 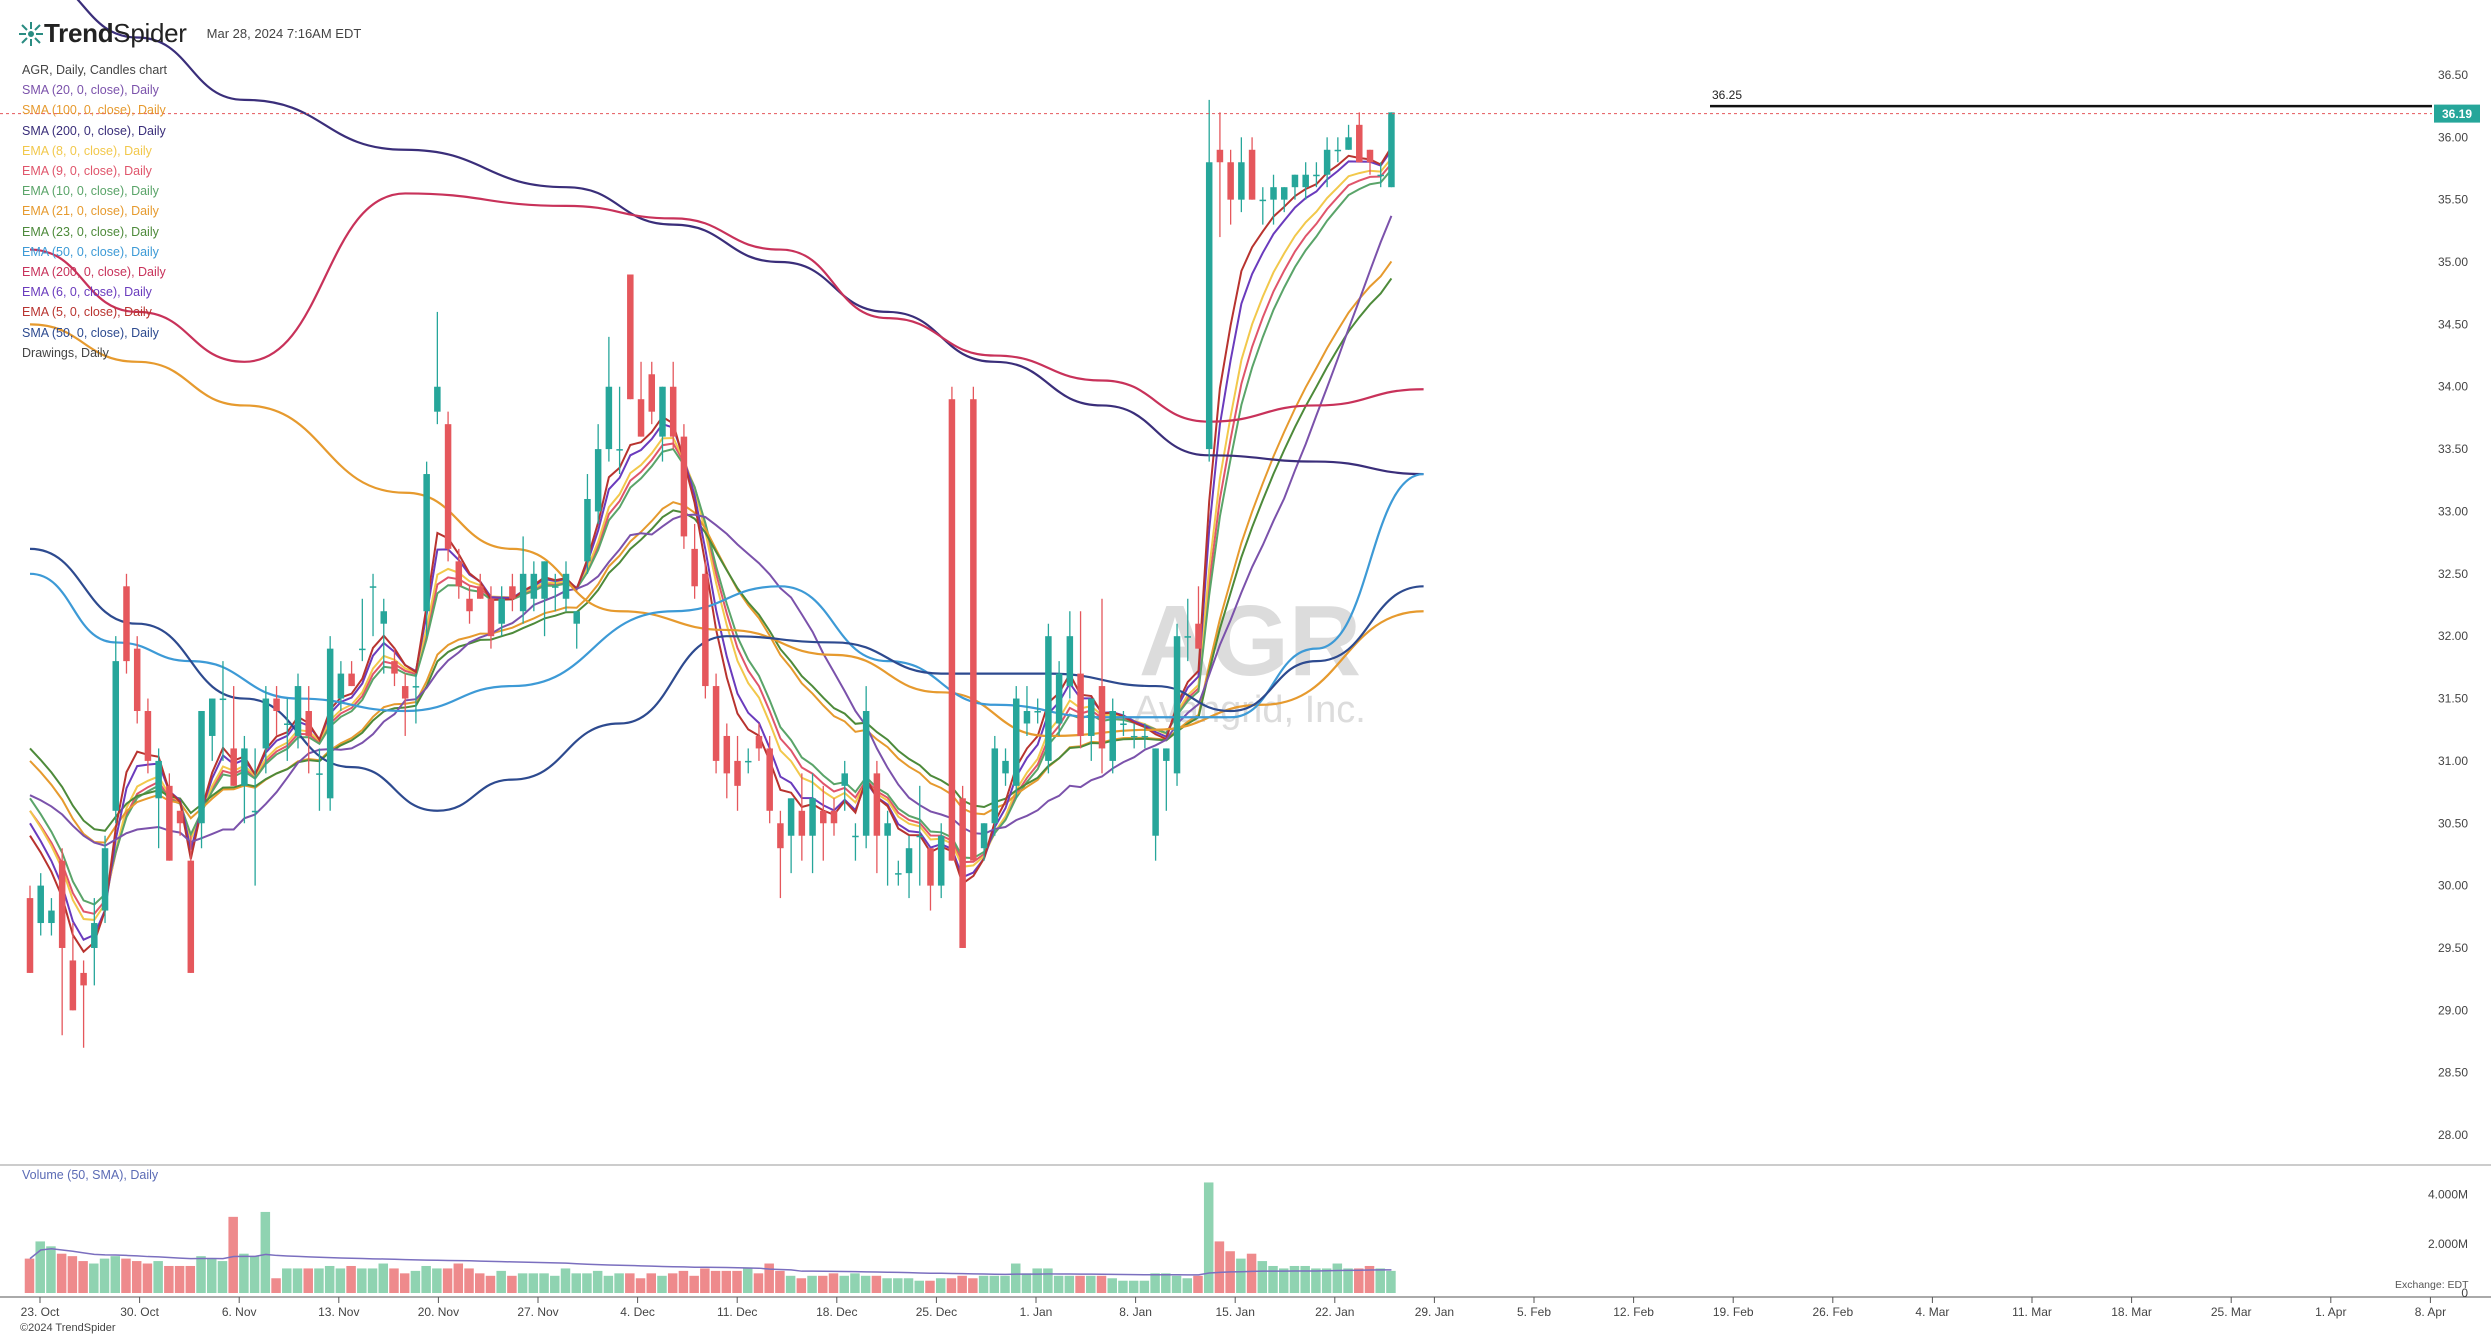 What do you see at coordinates (90, 251) in the screenshot?
I see `legend-item: EMA (50, 0, close), Daily` at bounding box center [90, 251].